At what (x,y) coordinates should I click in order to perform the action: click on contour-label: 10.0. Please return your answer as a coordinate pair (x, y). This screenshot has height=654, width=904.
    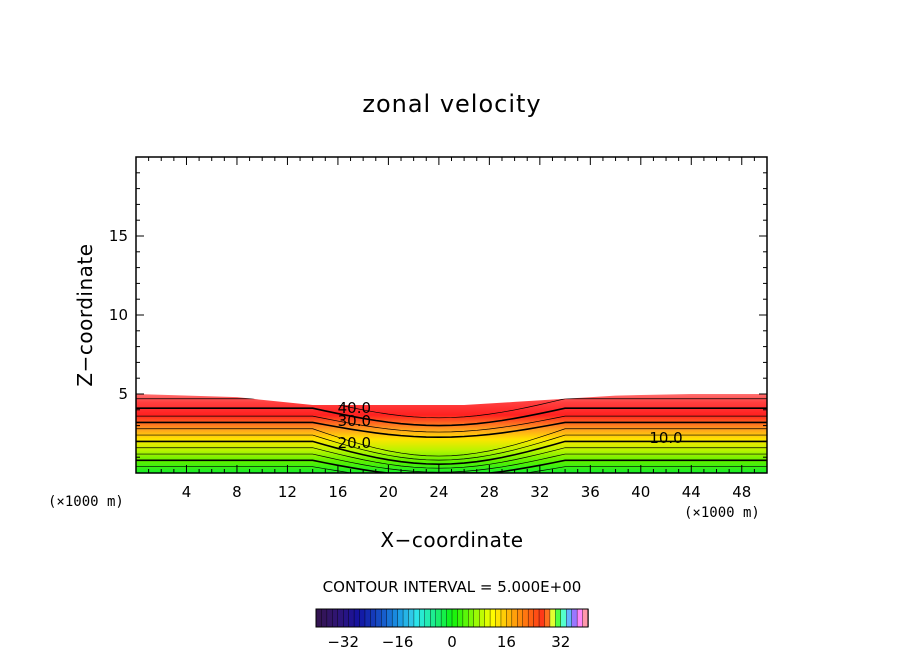
    Looking at the image, I should click on (665, 438).